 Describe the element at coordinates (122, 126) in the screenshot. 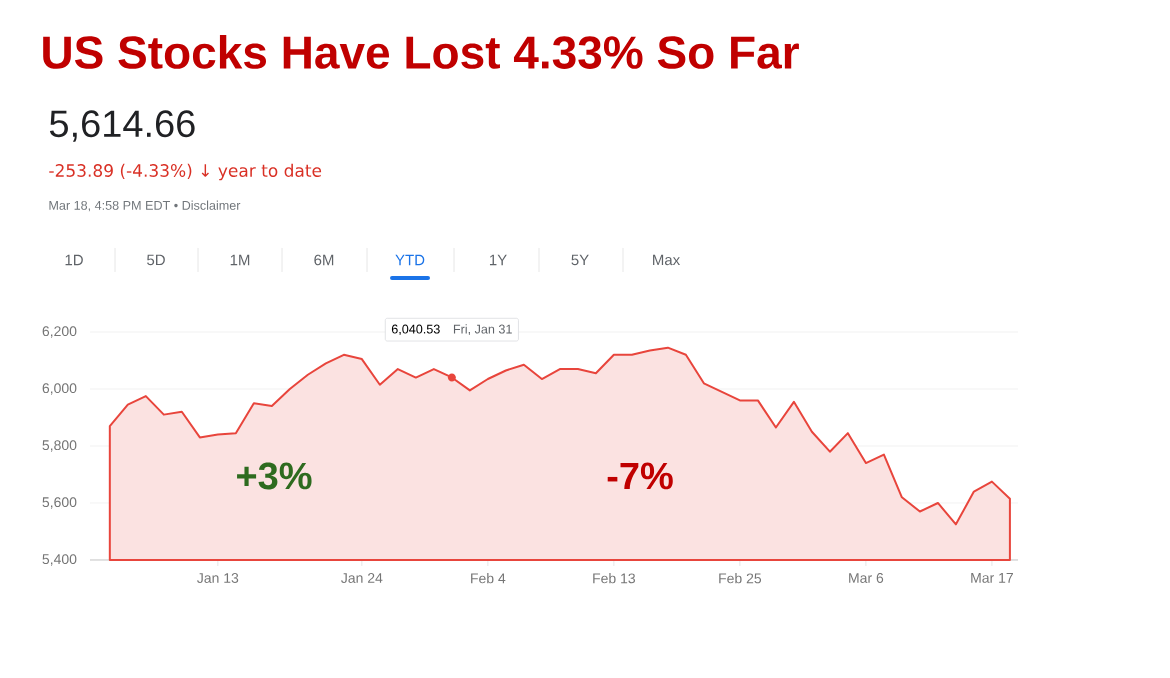

I see `chart-subtitle: 5,614.66` at that location.